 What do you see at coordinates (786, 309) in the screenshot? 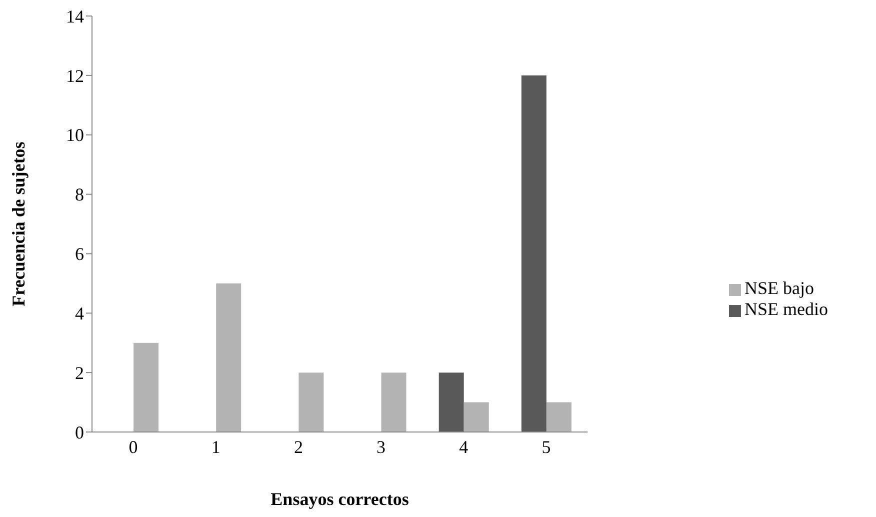
I see `legend-label: NSE medio` at bounding box center [786, 309].